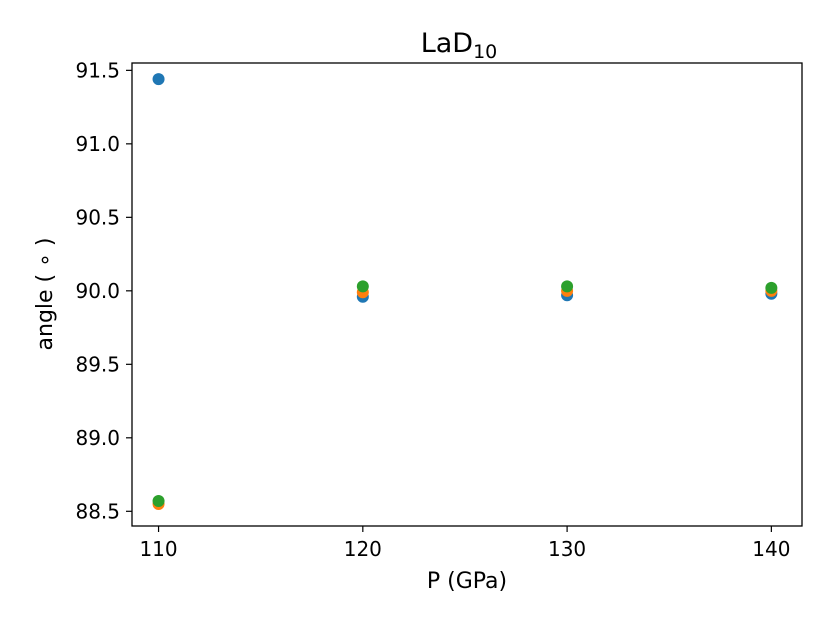  Describe the element at coordinates (363, 549) in the screenshot. I see `x-tick-label: 120` at that location.